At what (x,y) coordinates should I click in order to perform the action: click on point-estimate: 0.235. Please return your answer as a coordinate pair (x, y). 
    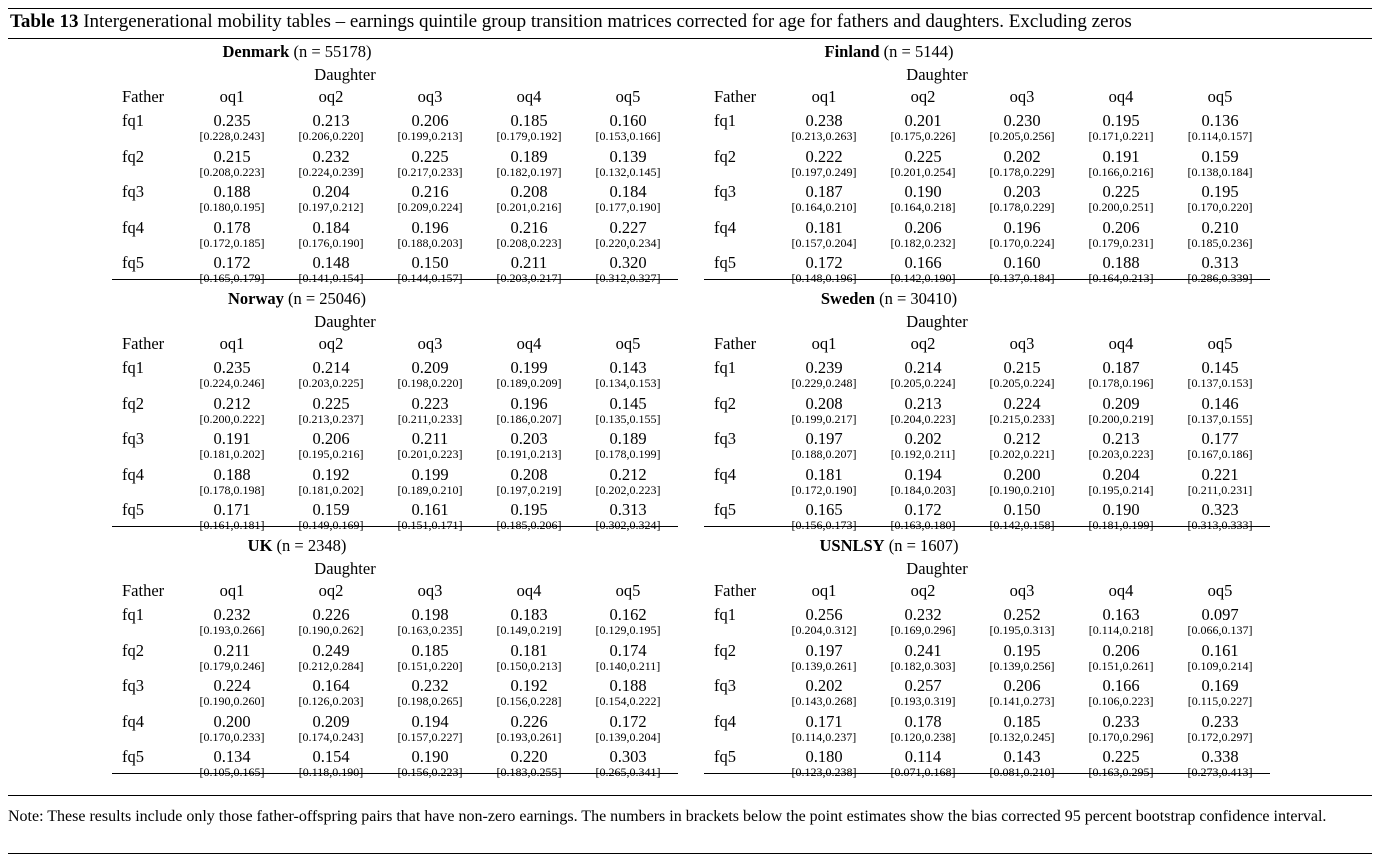
    Looking at the image, I should click on (232, 367).